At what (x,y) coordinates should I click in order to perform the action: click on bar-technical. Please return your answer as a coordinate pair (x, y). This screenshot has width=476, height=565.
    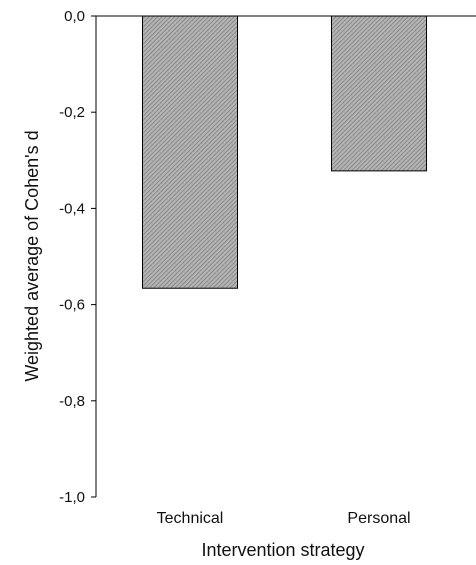
    Looking at the image, I should click on (190, 152).